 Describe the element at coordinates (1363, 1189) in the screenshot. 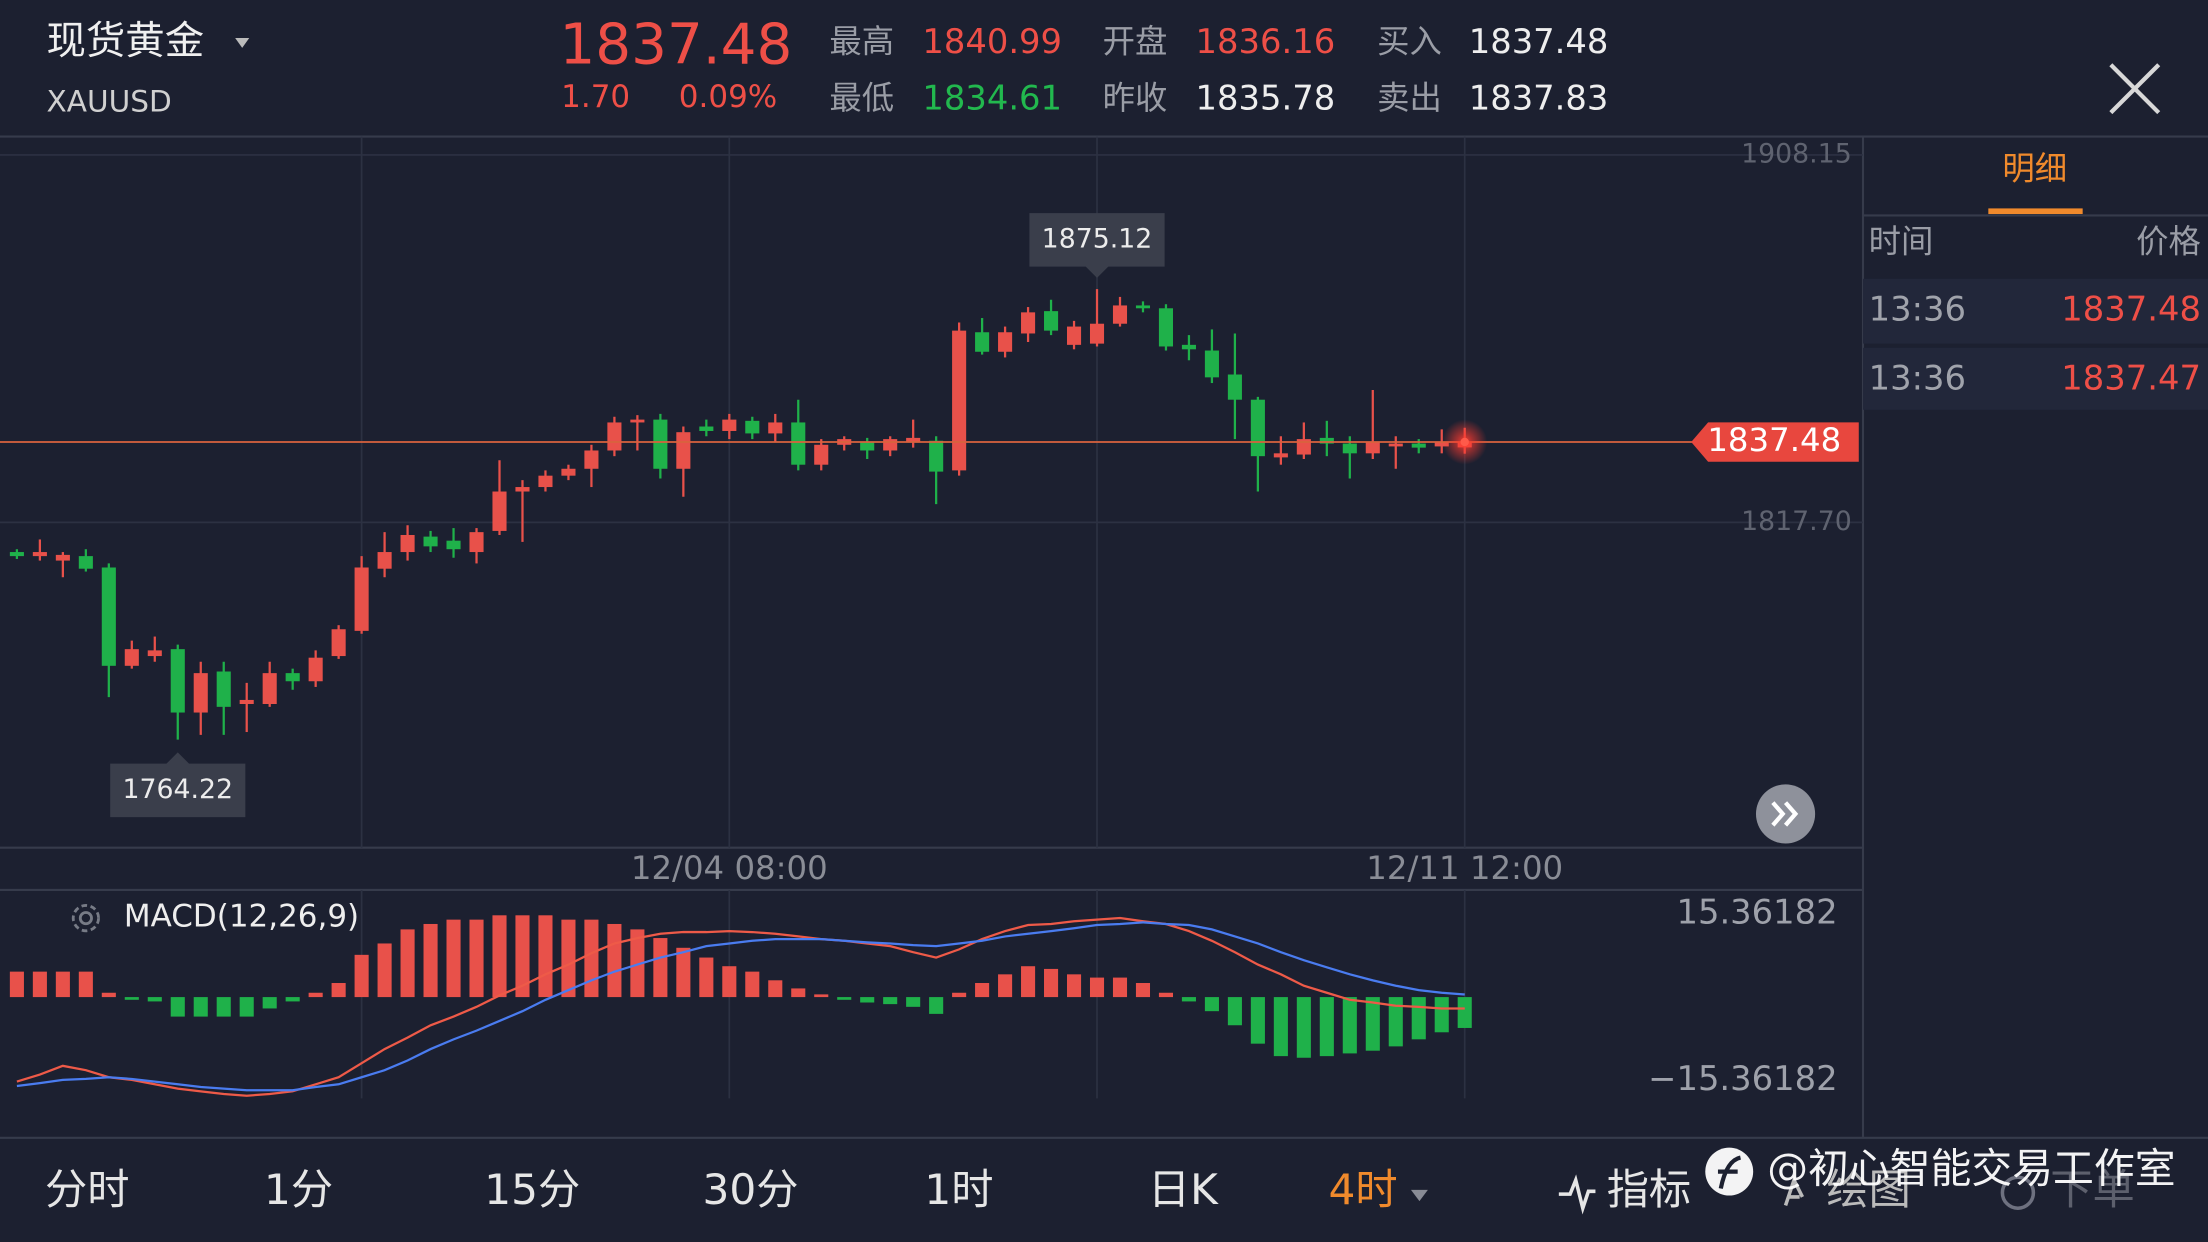

I see `period-tab: 4时` at that location.